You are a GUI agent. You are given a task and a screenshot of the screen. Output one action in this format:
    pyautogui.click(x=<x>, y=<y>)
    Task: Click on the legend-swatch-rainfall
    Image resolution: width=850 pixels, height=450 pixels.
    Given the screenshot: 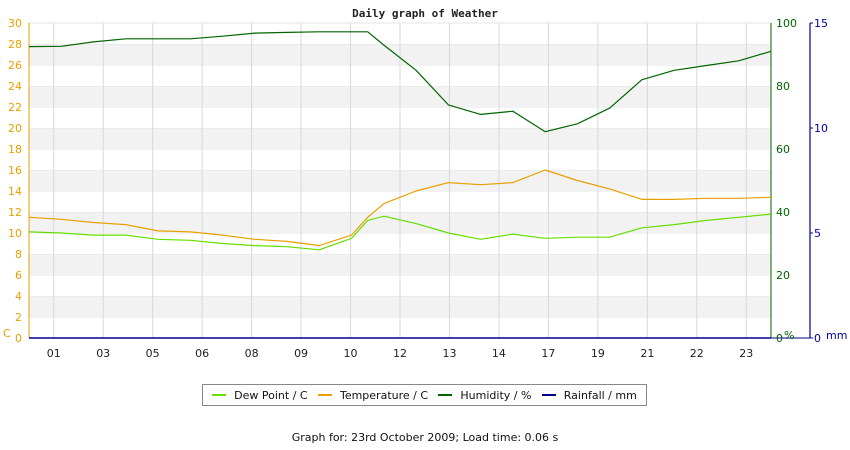 What is the action you would take?
    pyautogui.click(x=548, y=395)
    